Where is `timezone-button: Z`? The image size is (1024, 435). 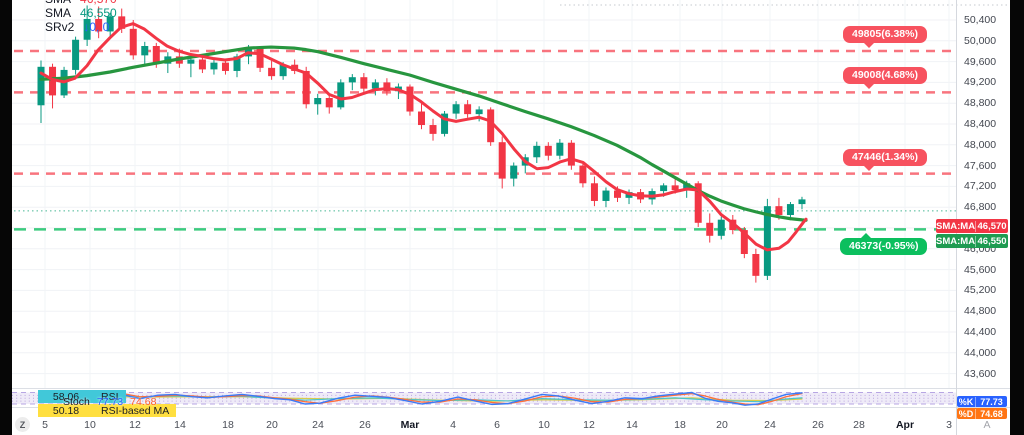 timezone-button: Z is located at coordinates (22, 424).